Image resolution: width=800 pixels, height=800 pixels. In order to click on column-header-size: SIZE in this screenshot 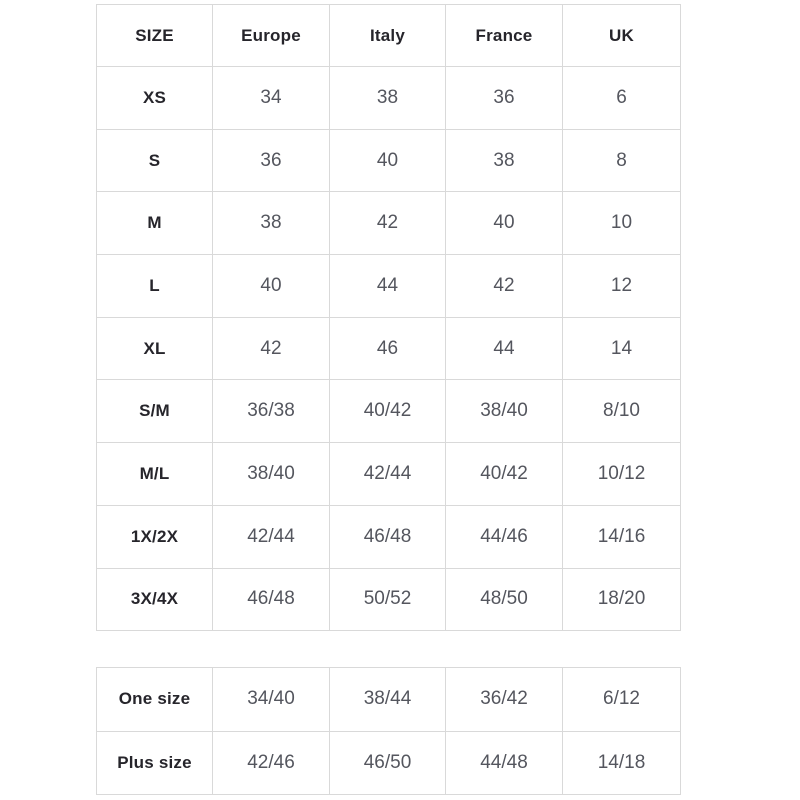, I will do `click(154, 35)`.